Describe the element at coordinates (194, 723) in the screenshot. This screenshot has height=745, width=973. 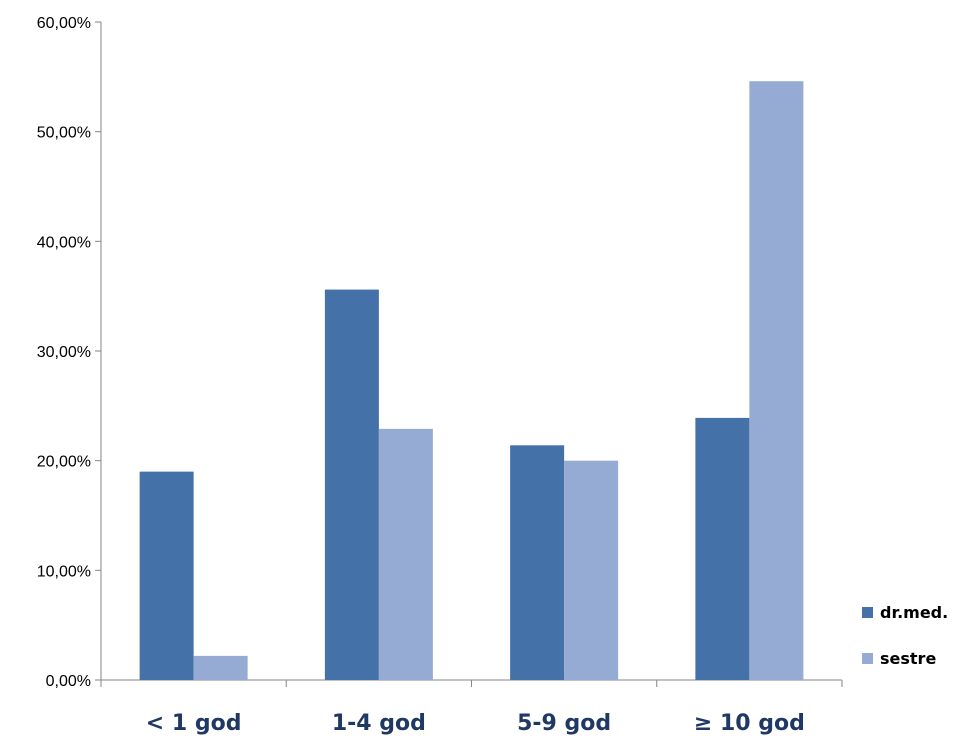
I see `x-category-label: < 1 god` at that location.